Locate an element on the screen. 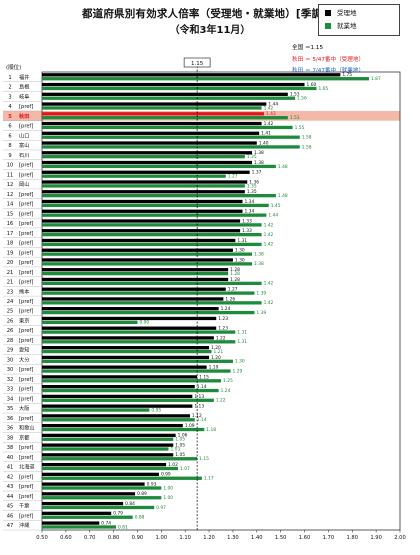 The image size is (420, 555). value-label-uketori: 0.89 is located at coordinates (142, 494).